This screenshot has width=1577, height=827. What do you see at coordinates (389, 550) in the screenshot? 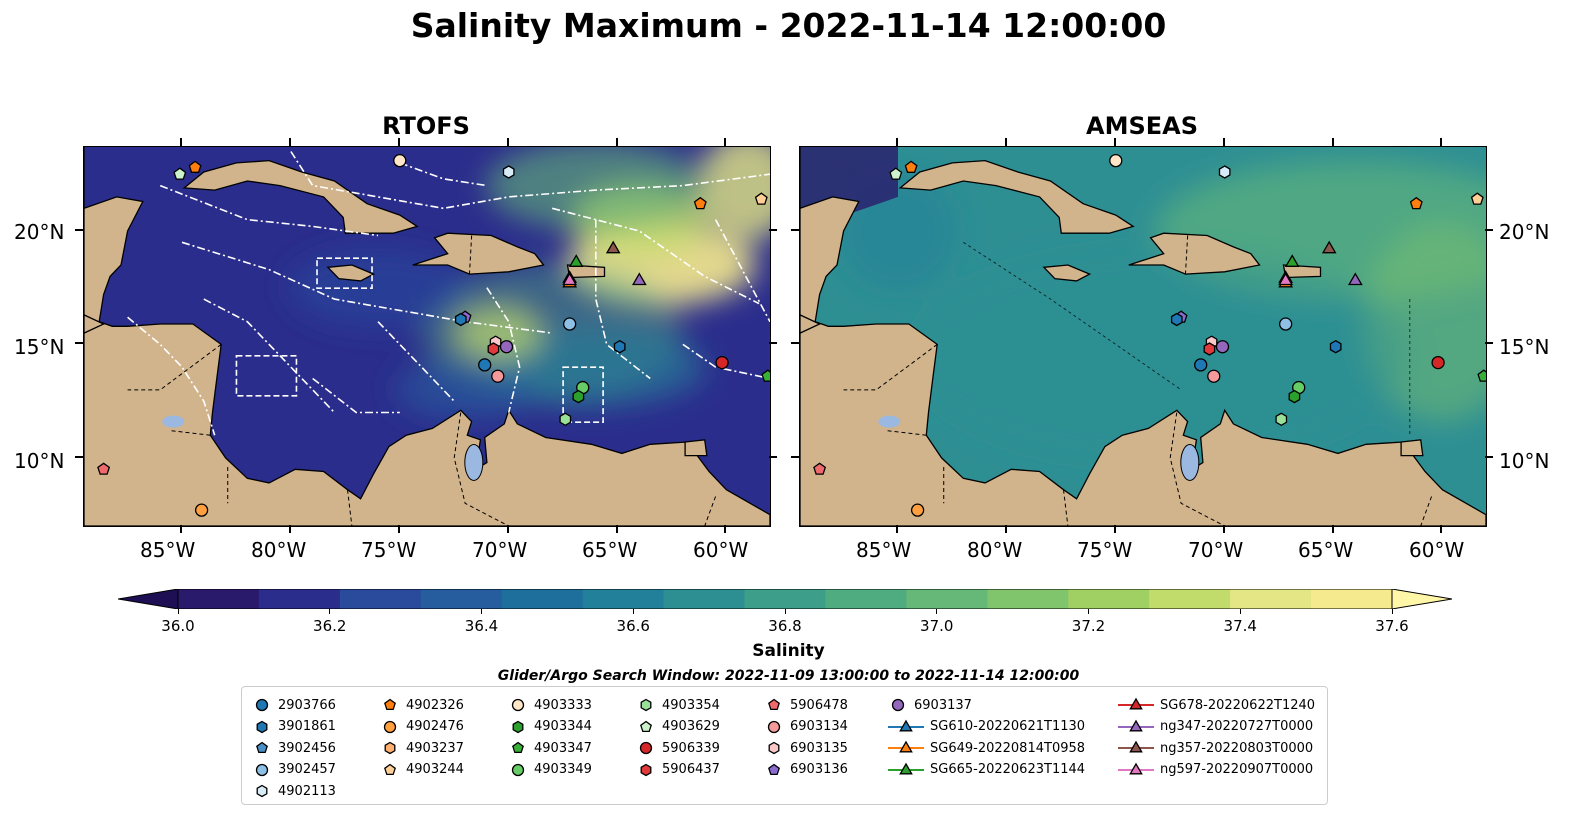
I see `lon-label-75w-left: 75°W` at bounding box center [389, 550].